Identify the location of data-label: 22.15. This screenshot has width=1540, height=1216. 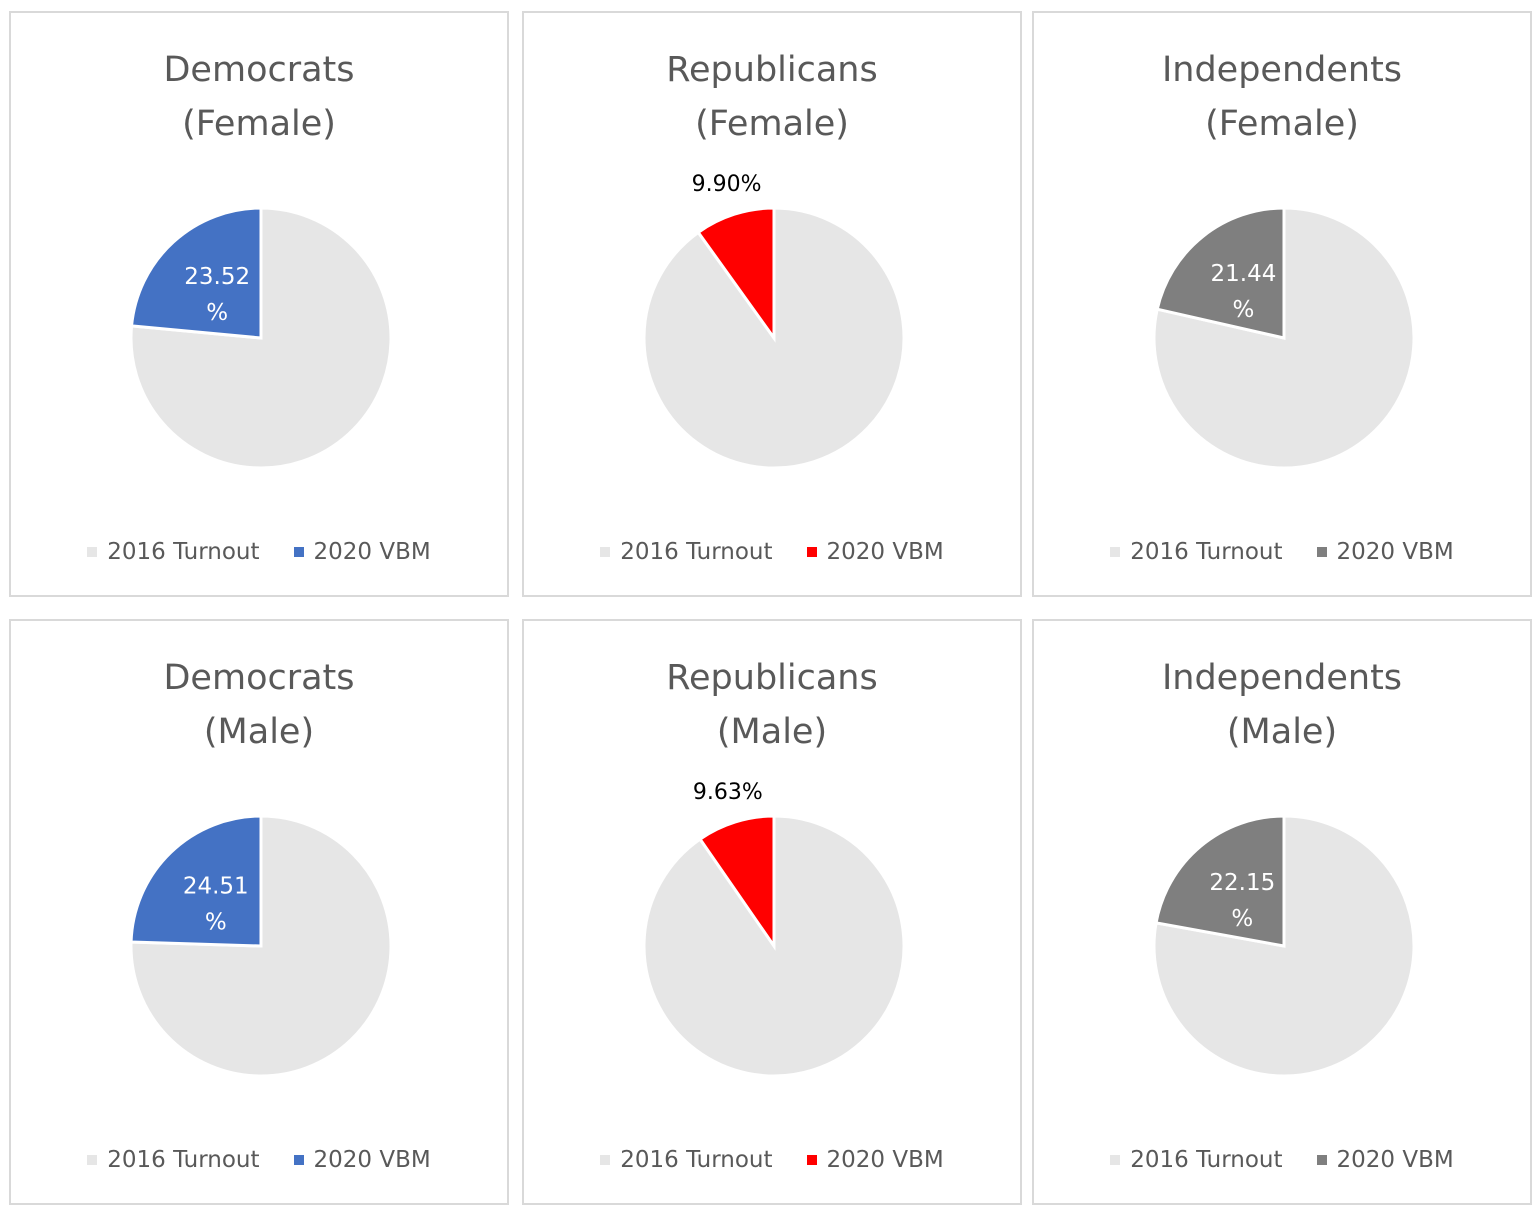
(1242, 883).